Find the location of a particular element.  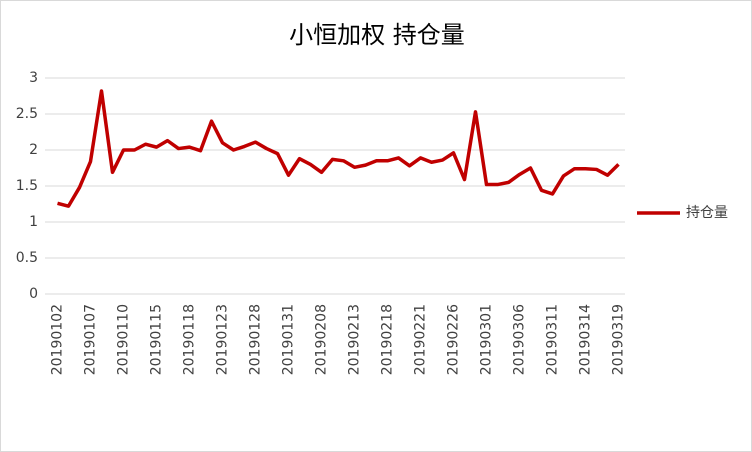

x-tick-label: 20190301 is located at coordinates (487, 339).